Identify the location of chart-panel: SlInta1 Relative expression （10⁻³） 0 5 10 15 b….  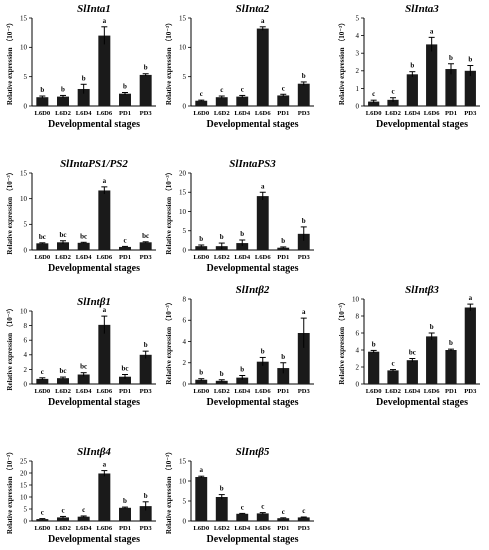
(81, 66).